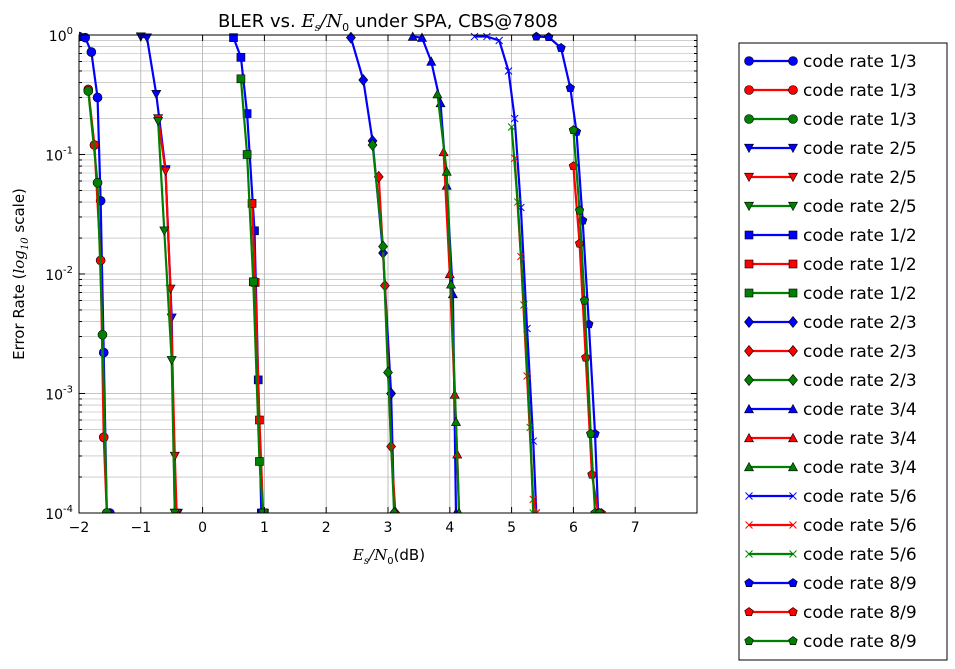 The width and height of the screenshot is (955, 669). I want to click on legend-entry: code rate 5/6, so click(831, 526).